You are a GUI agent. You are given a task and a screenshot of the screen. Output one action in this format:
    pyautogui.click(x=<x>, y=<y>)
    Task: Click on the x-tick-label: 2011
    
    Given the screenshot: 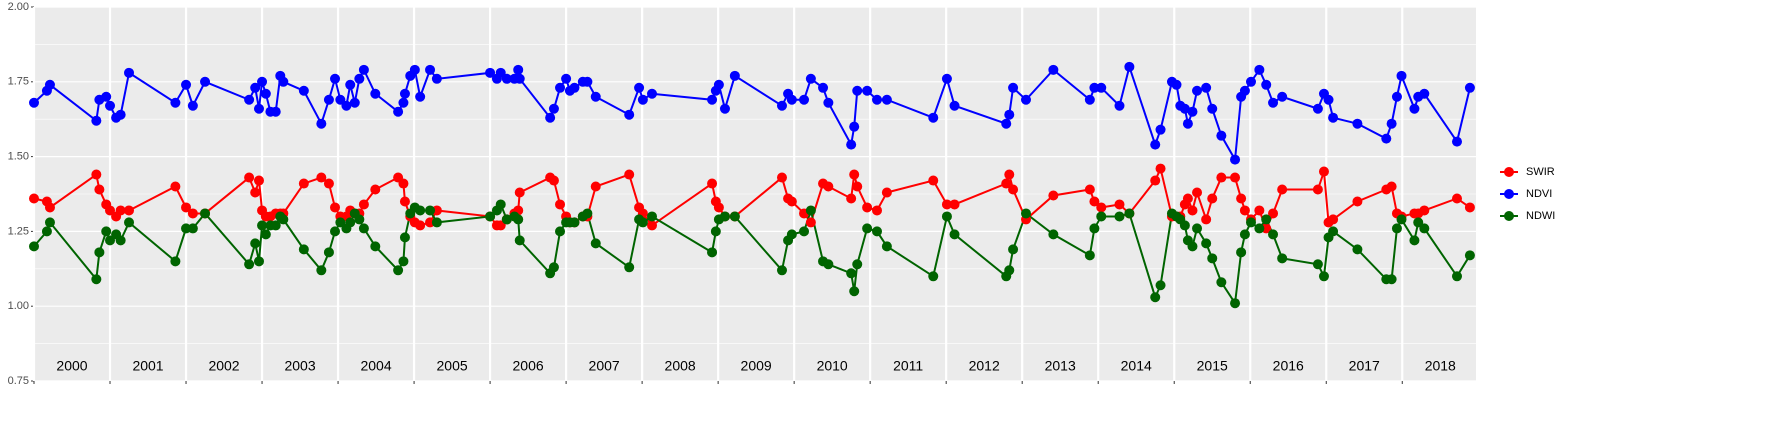 What is the action you would take?
    pyautogui.click(x=908, y=366)
    